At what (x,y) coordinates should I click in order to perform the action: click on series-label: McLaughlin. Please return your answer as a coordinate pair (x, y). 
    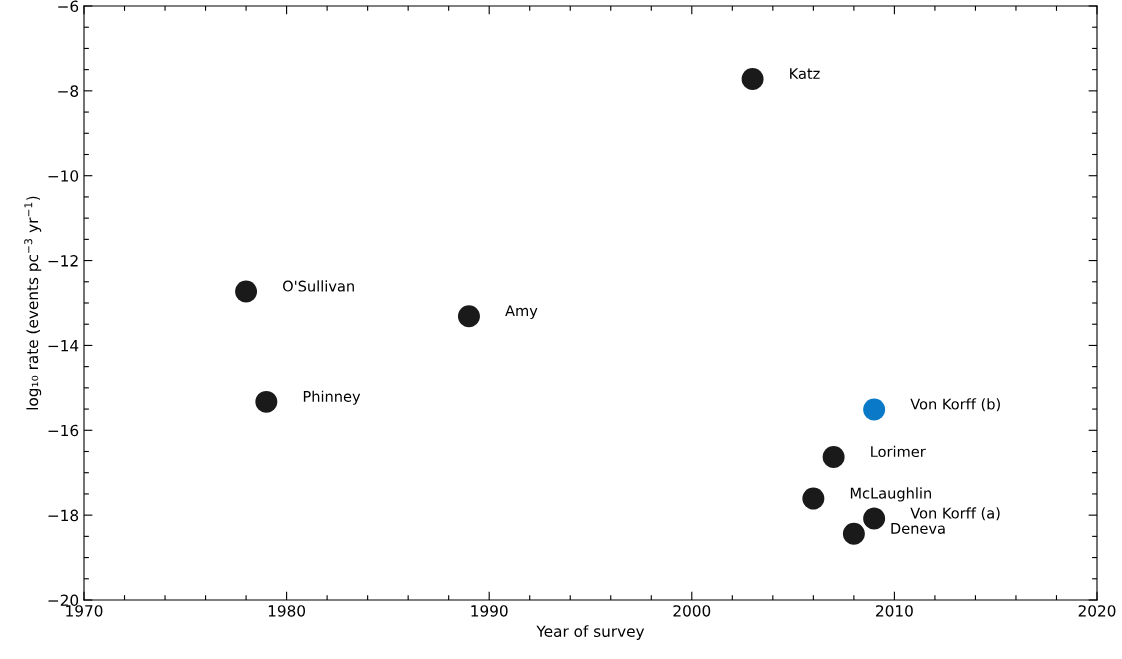
    Looking at the image, I should click on (890, 494).